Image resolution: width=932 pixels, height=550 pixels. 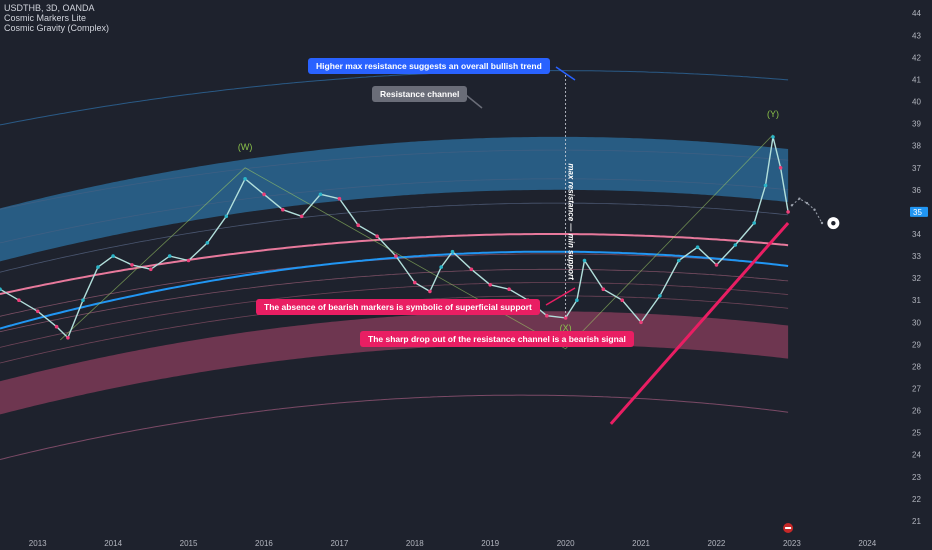 What do you see at coordinates (245, 147) in the screenshot?
I see `wave-label: (W)` at bounding box center [245, 147].